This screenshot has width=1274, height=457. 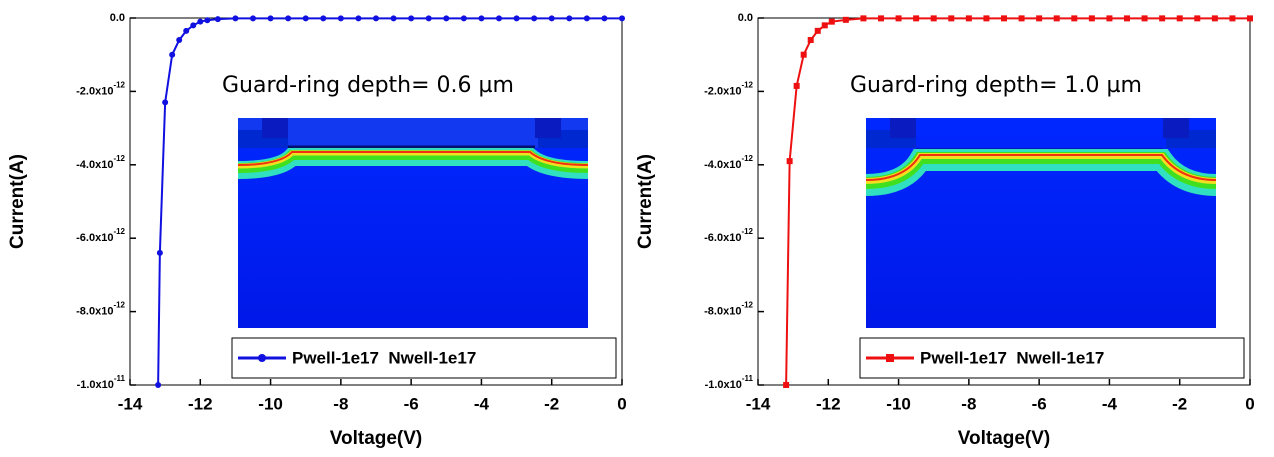 What do you see at coordinates (996, 85) in the screenshot?
I see `annotation: Guard-ring depth= 1.0 µm` at bounding box center [996, 85].